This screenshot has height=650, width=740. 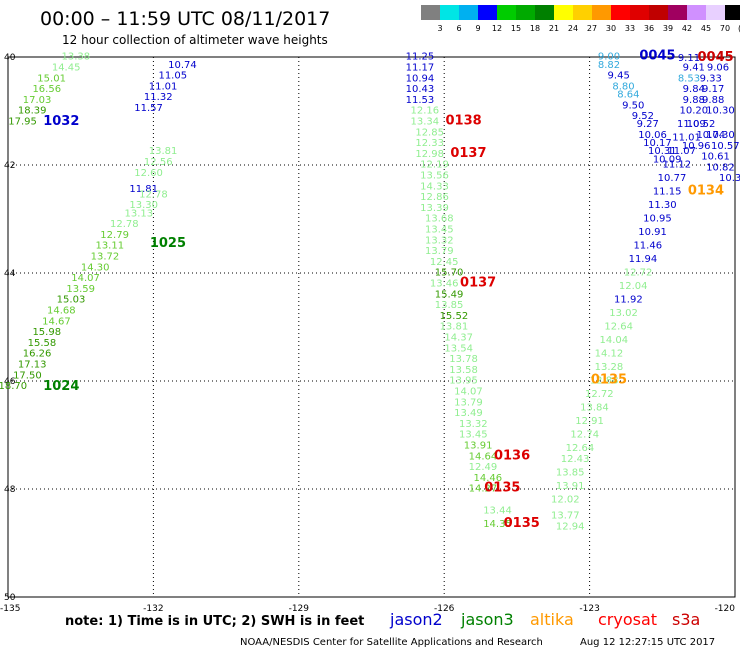 I want to click on wave-height-label: 14.46, so click(x=487, y=478).